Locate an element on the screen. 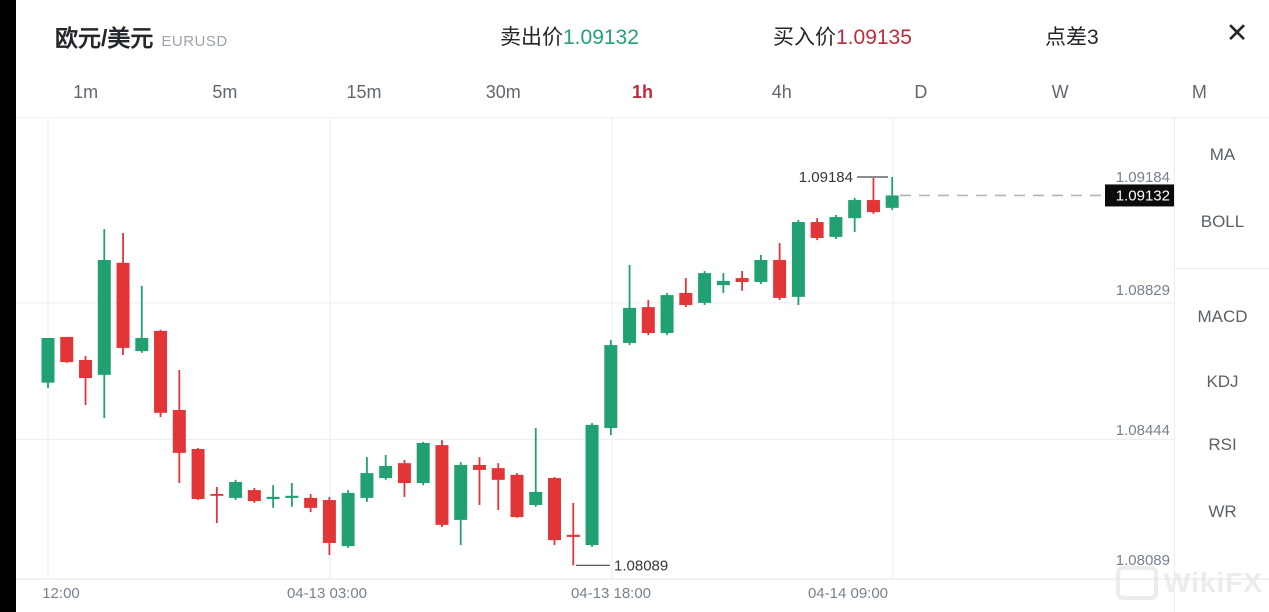 The height and width of the screenshot is (612, 1269). spread-info: 点差3 is located at coordinates (1072, 36).